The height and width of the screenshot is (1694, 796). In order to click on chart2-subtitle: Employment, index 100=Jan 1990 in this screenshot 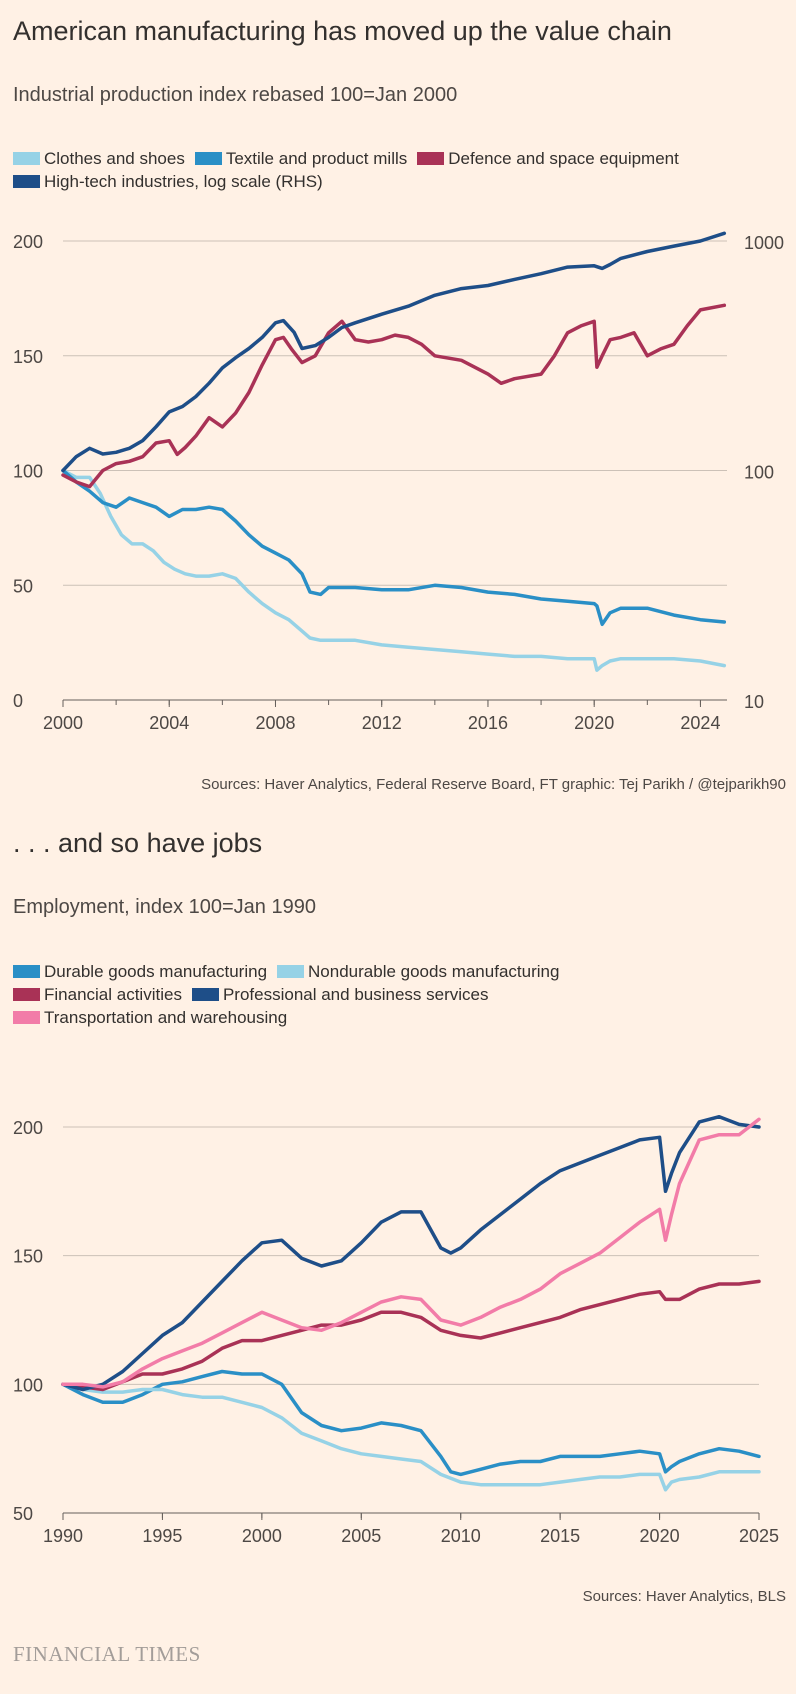, I will do `click(164, 907)`.